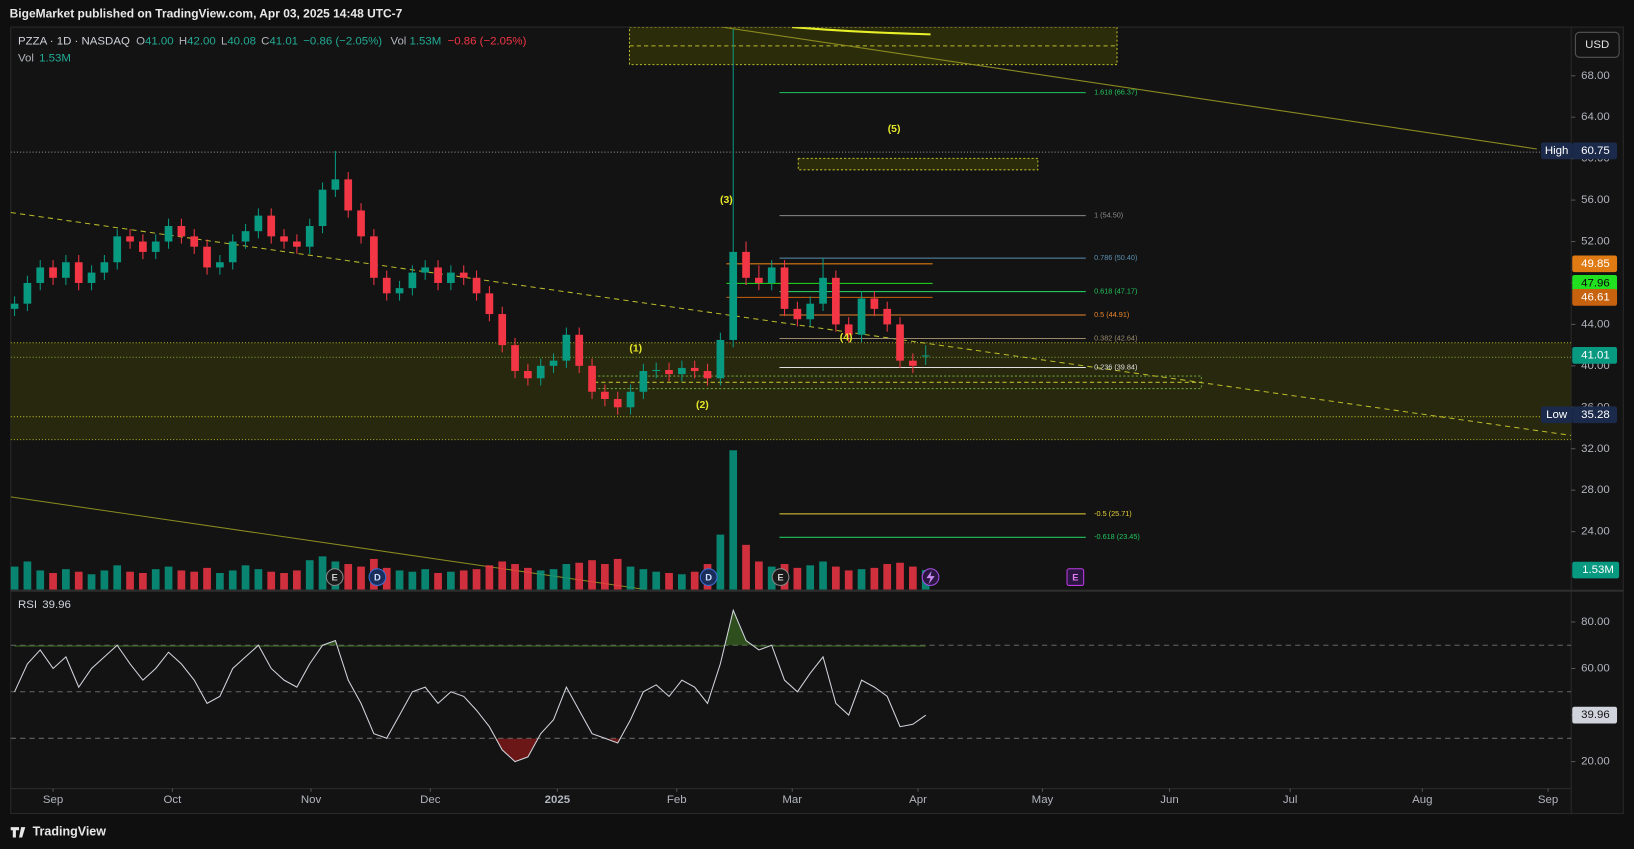  What do you see at coordinates (311, 800) in the screenshot?
I see `x-tick-label: Nov` at bounding box center [311, 800].